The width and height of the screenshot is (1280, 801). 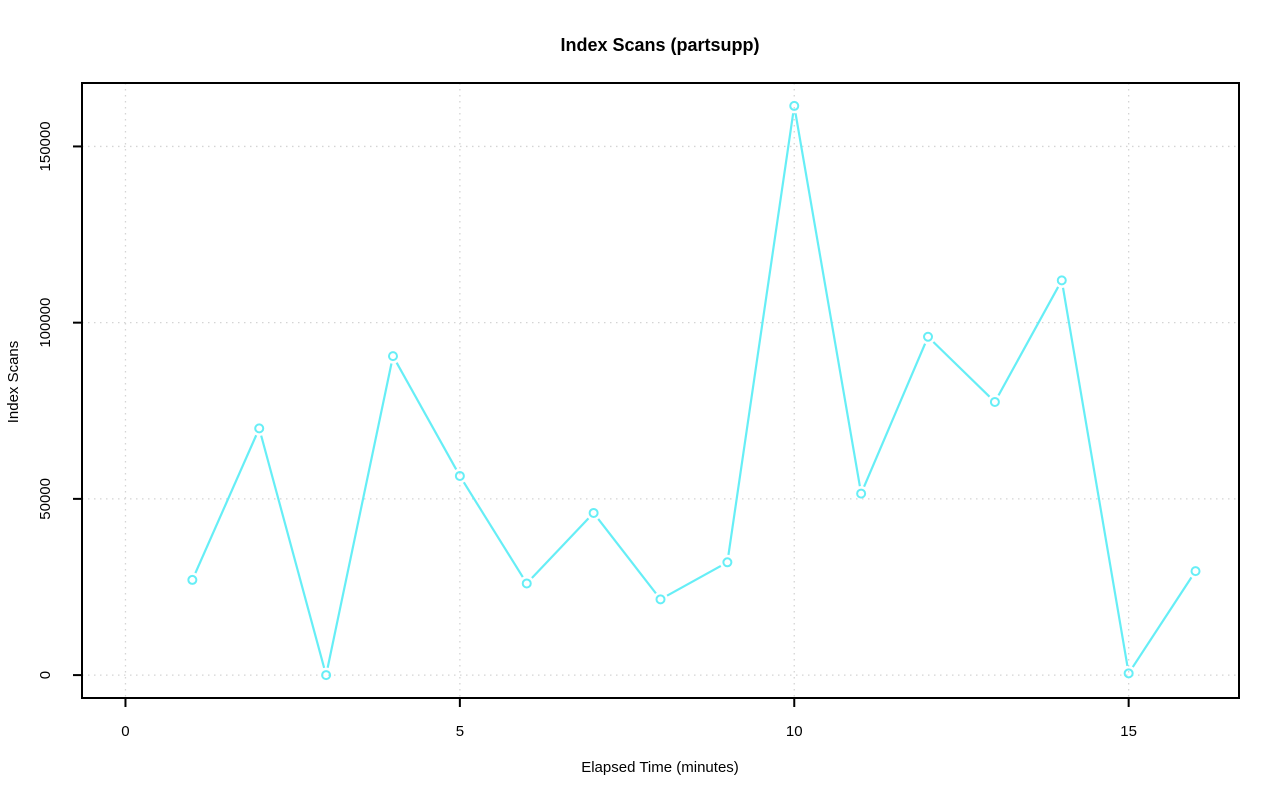 What do you see at coordinates (13, 382) in the screenshot?
I see `y-axis-label: Index Scans` at bounding box center [13, 382].